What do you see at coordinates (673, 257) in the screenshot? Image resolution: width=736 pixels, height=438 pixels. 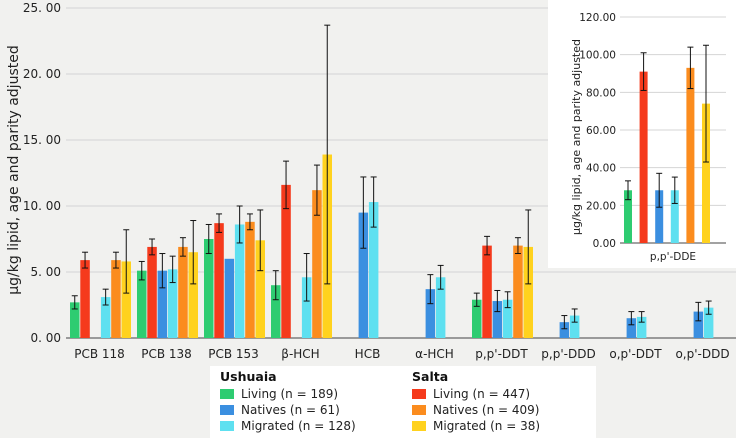 I see `inset-category-label: p,p'-DDE` at bounding box center [673, 257].